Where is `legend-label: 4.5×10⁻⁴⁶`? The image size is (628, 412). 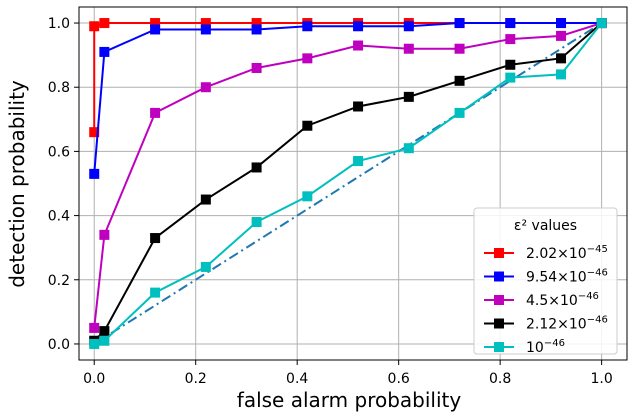
legend-label: 4.5×10⁻⁴⁶ is located at coordinates (562, 300).